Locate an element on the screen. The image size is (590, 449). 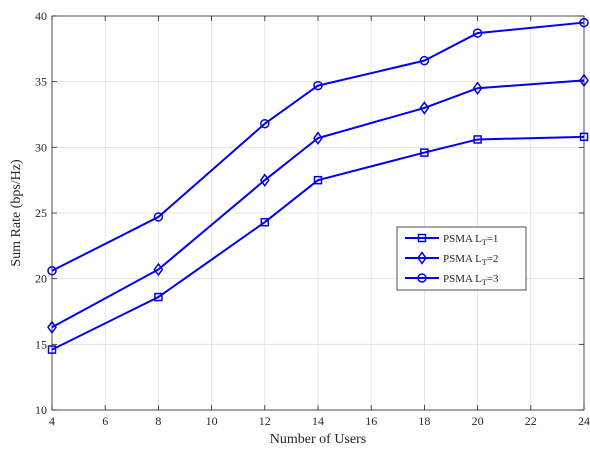
legend-entry: PSMA LT=1 is located at coordinates (451, 240).